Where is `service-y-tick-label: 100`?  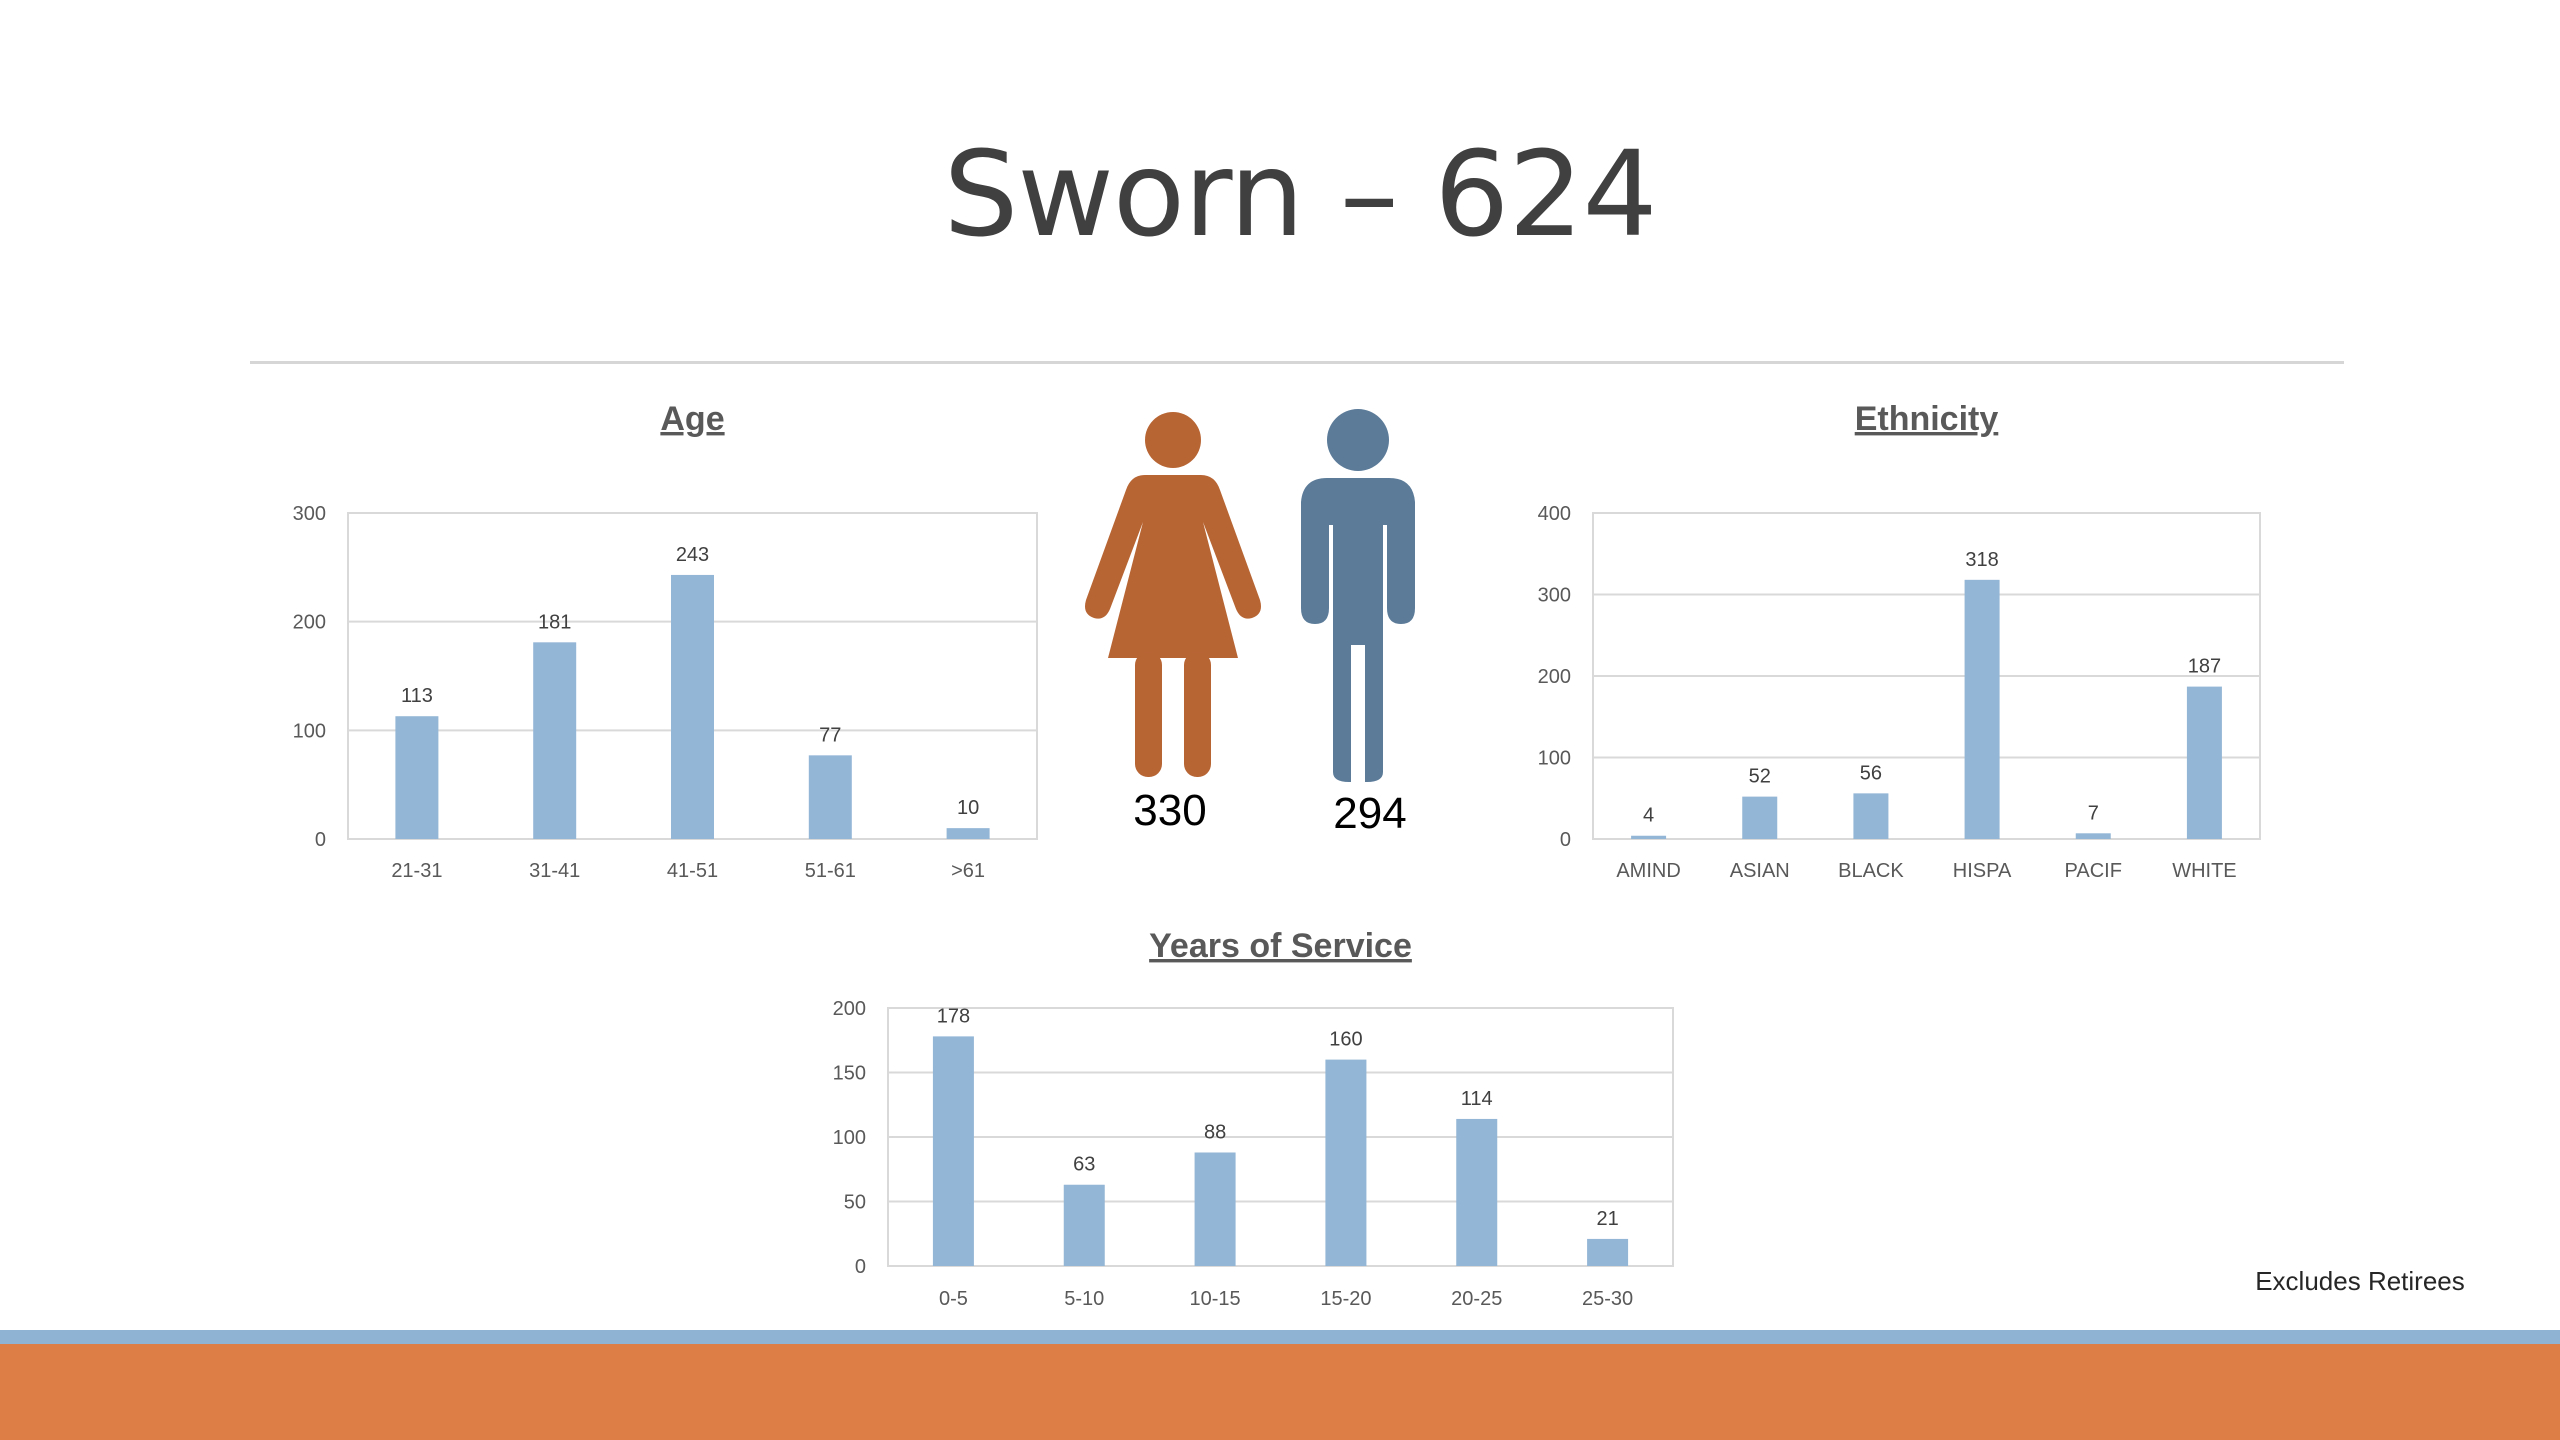 service-y-tick-label: 100 is located at coordinates (849, 1138).